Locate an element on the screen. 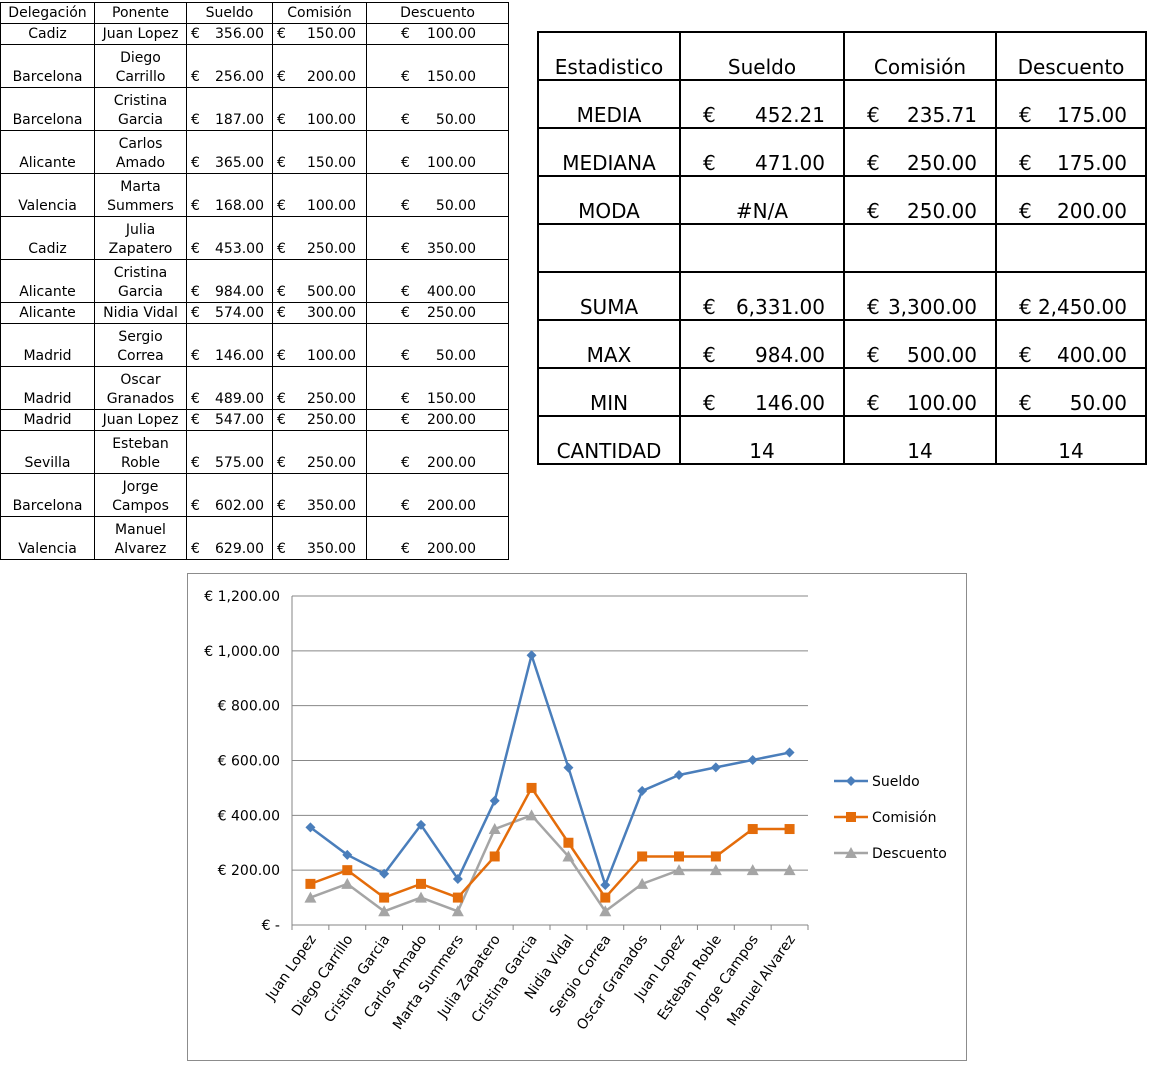 The height and width of the screenshot is (1082, 1168). stats-cell-descuento: 14 is located at coordinates (1071, 440).